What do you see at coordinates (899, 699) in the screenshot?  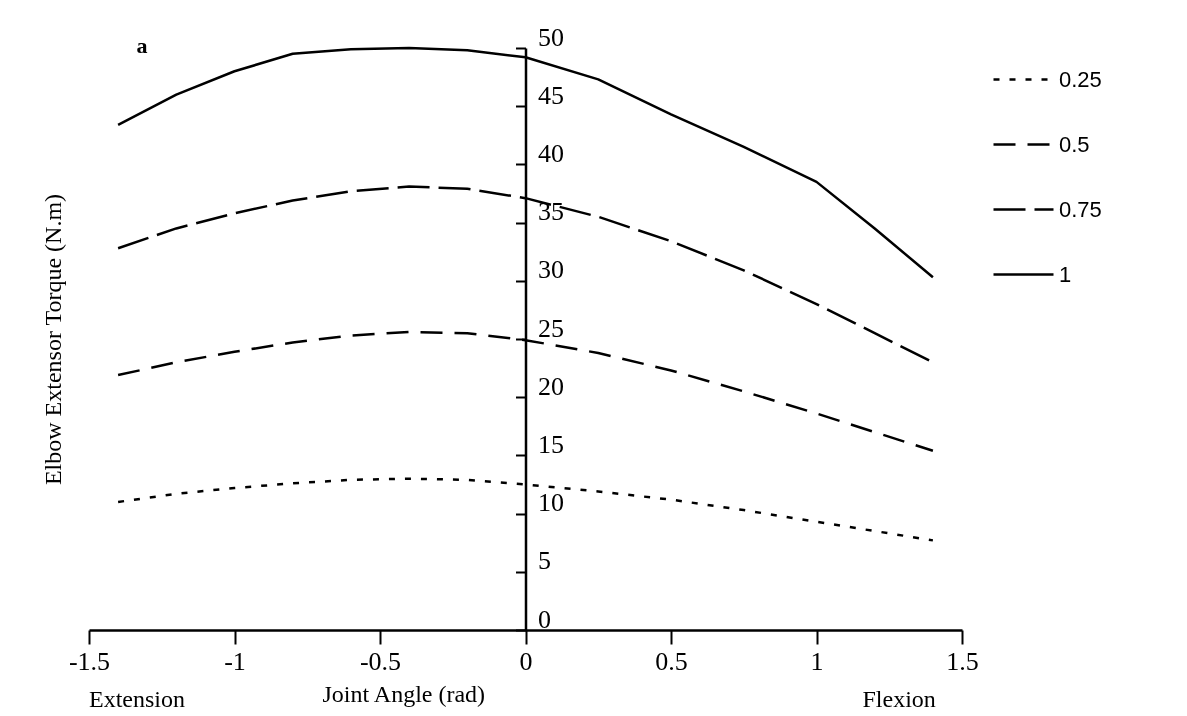 I see `text: Flexion` at bounding box center [899, 699].